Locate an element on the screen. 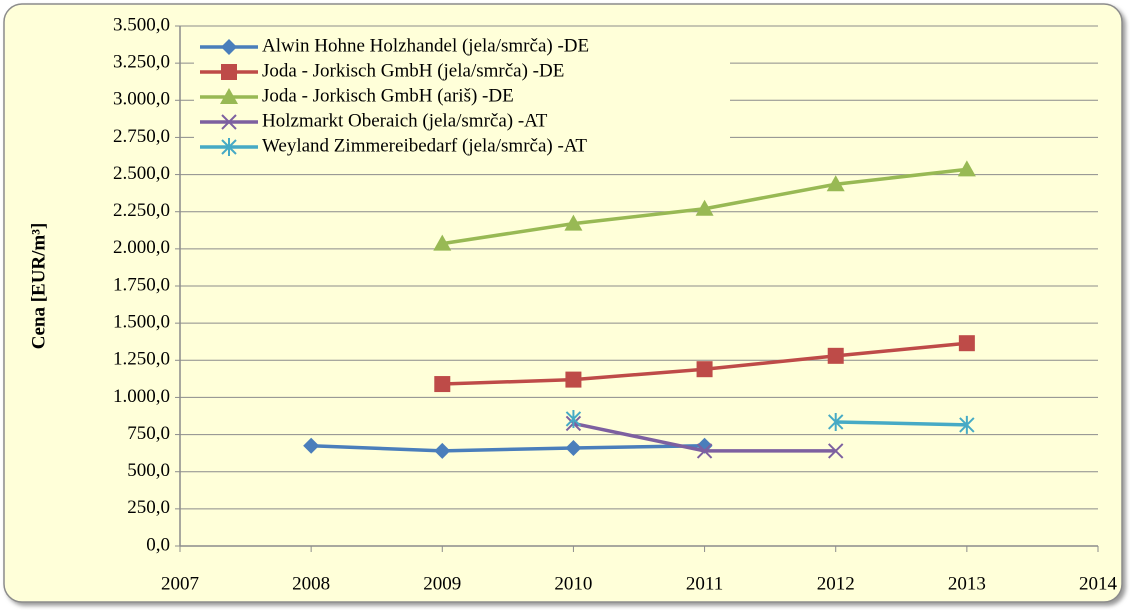  y-axis-label: Cena [EUR/m³] is located at coordinates (38, 286).